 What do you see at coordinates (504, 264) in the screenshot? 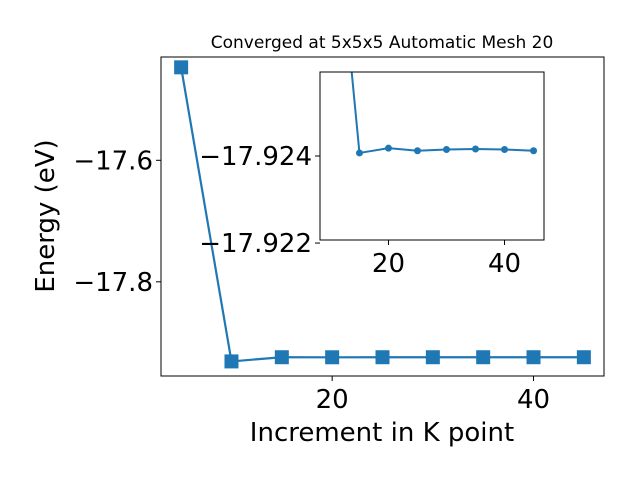
I see `inset-x-tick-label: 40` at bounding box center [504, 264].